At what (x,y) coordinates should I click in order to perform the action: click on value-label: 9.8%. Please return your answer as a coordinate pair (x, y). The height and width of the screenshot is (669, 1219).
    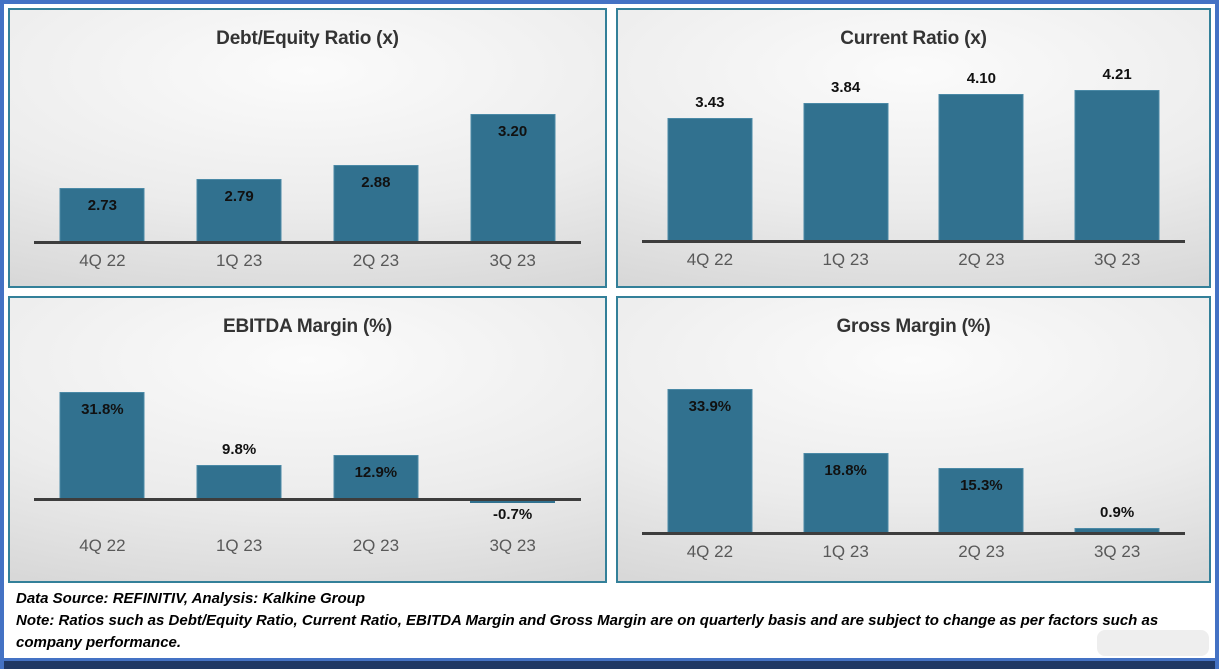
    Looking at the image, I should click on (239, 449).